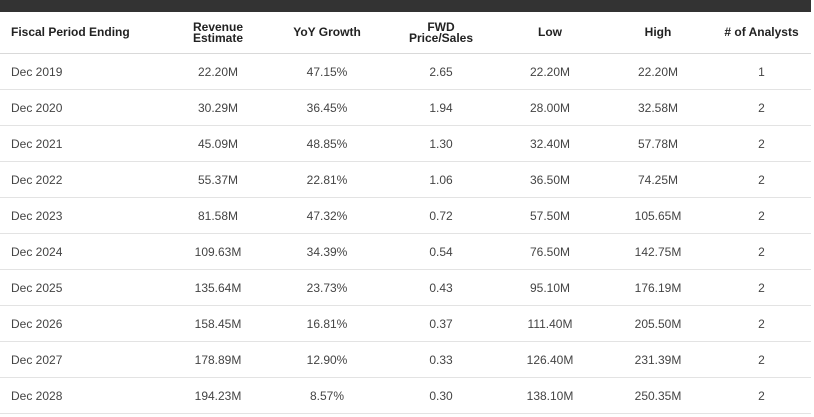  I want to click on cell-fwd-price-sales: 0.54, so click(441, 251).